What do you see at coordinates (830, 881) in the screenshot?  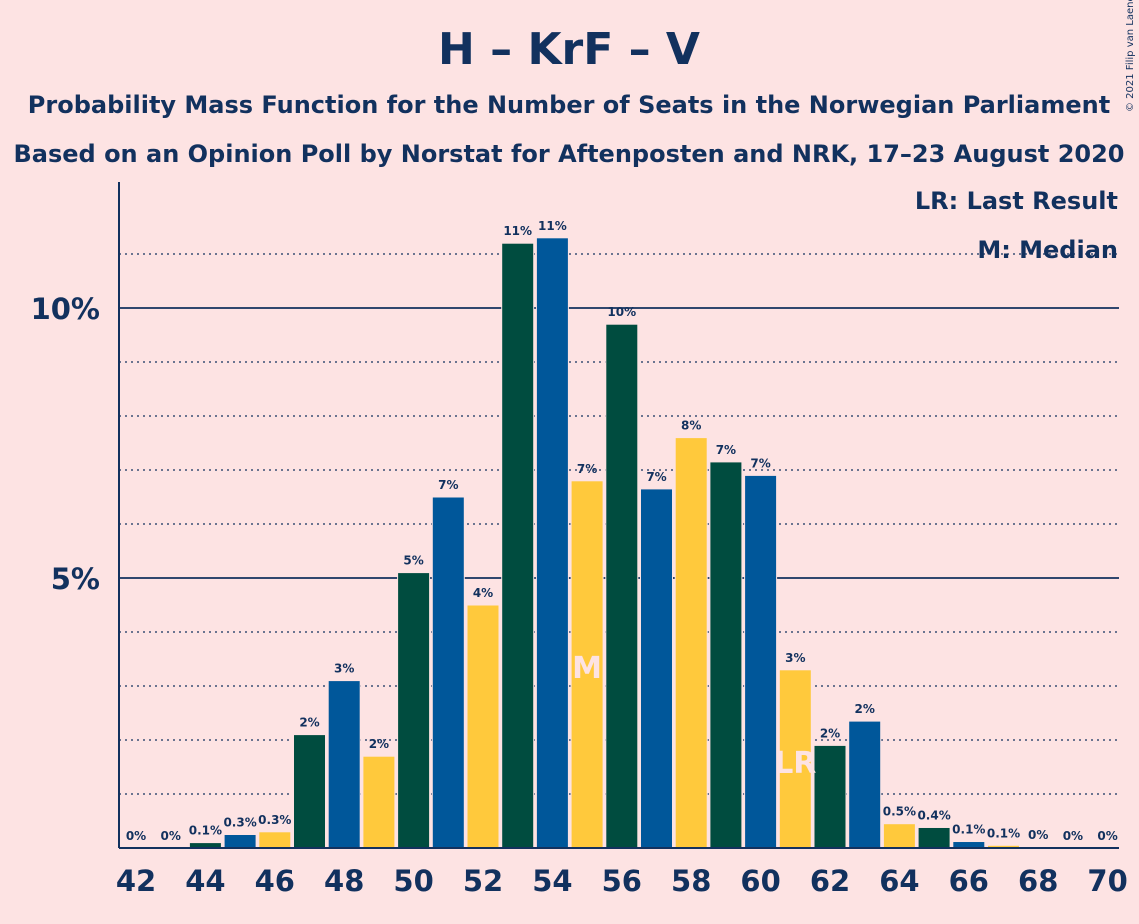 I see `x-tick-label: 62` at bounding box center [830, 881].